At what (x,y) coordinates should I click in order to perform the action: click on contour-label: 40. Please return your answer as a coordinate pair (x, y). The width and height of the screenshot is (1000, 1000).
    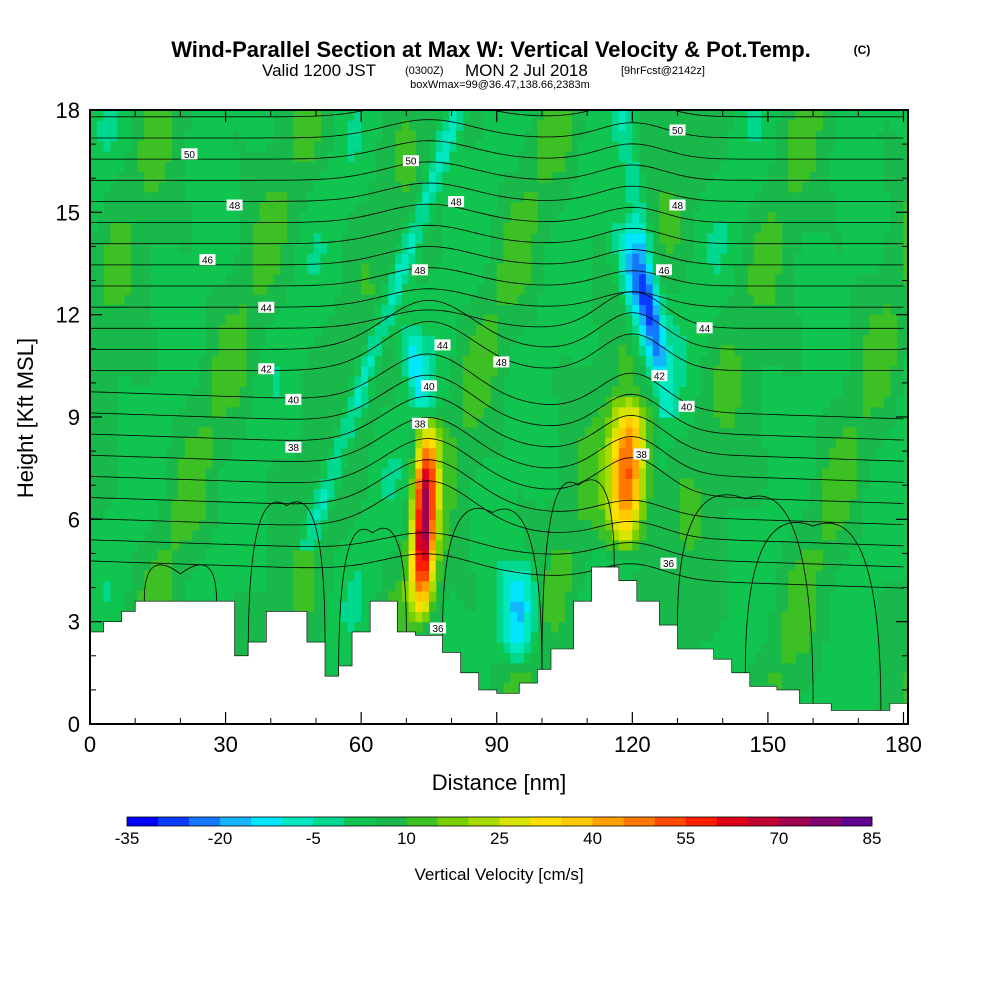
    Looking at the image, I should click on (293, 399).